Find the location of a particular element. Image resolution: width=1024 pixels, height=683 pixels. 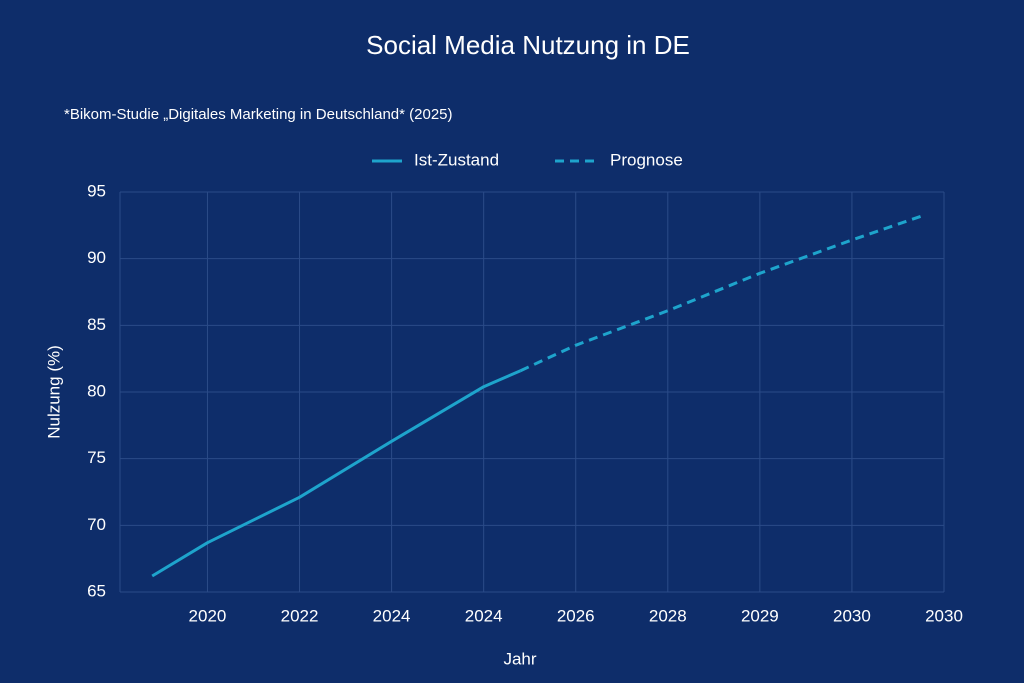

y-tick-label: 70 is located at coordinates (96, 524).